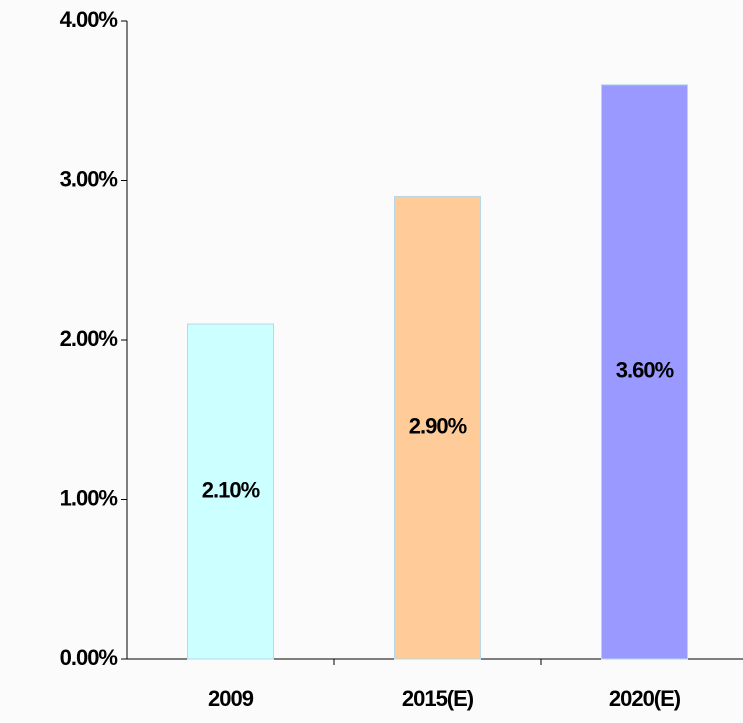  What do you see at coordinates (438, 698) in the screenshot?
I see `x-tick-label: 2015(E)` at bounding box center [438, 698].